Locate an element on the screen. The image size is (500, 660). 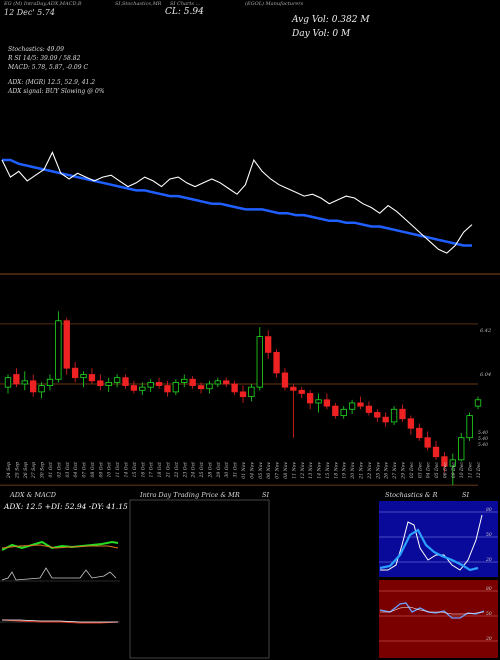
adx-signal: ADX signal: BUY Slowing @ 0% is located at coordinates (56, 91).